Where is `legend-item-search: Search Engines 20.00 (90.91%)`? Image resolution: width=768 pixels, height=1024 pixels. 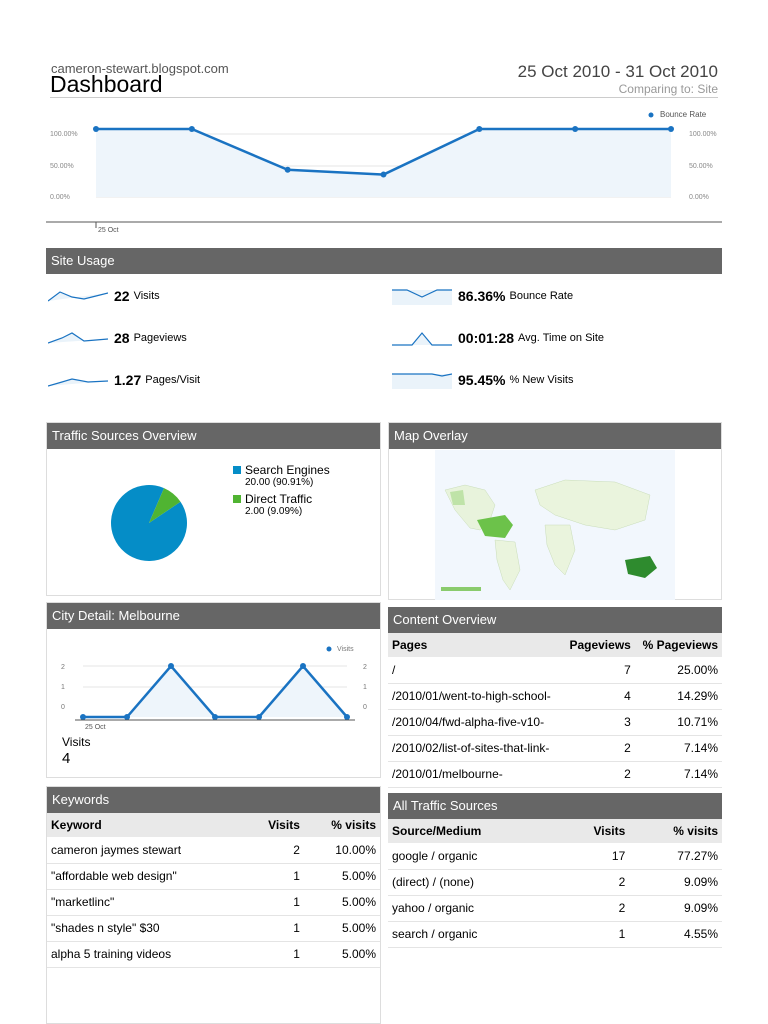 legend-item-search: Search Engines 20.00 (90.91%) is located at coordinates (281, 475).